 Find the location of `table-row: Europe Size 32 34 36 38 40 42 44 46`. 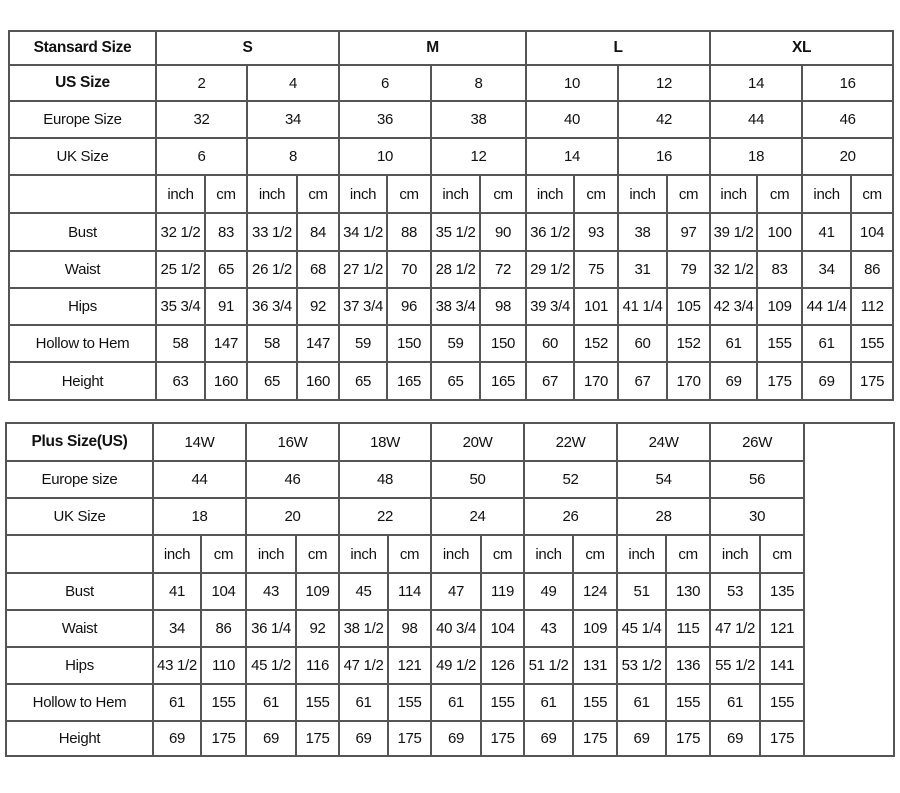

table-row: Europe Size 32 34 36 38 40 42 44 46 is located at coordinates (451, 119).